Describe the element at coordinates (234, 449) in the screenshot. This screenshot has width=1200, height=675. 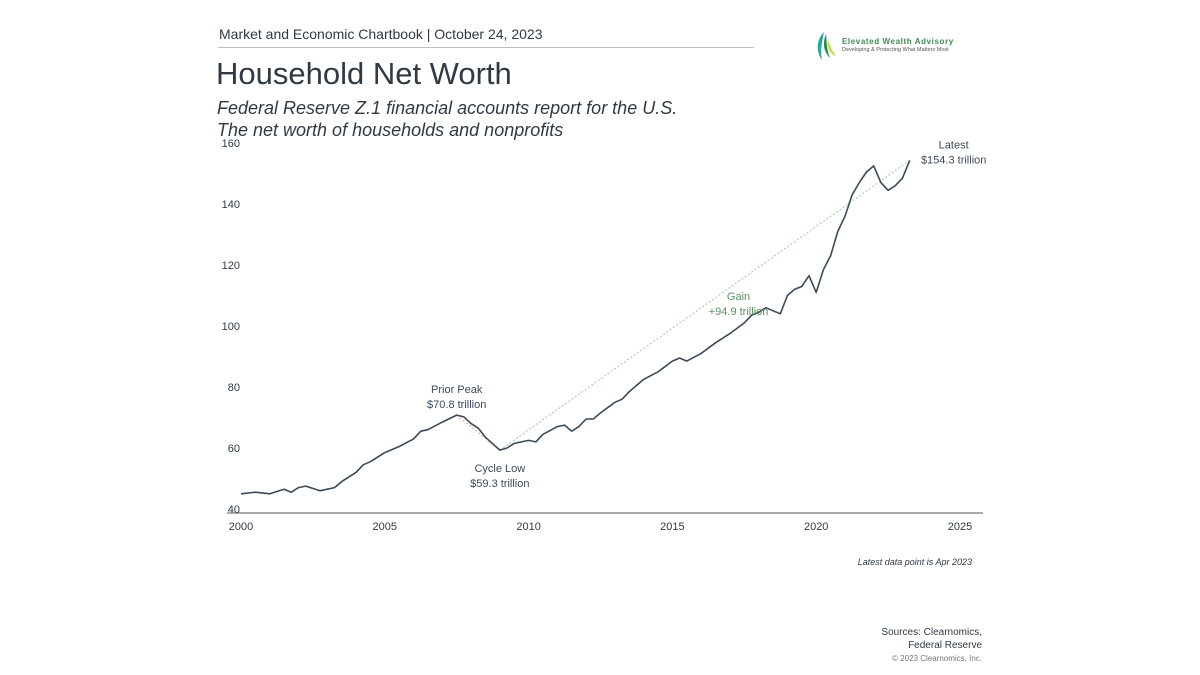
I see `y-tick-label: 60` at that location.